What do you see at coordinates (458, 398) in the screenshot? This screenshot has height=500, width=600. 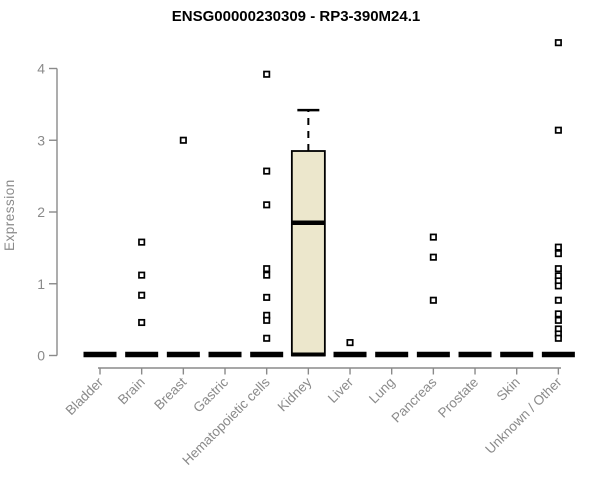 I see `x-tick-label: Prostate` at bounding box center [458, 398].